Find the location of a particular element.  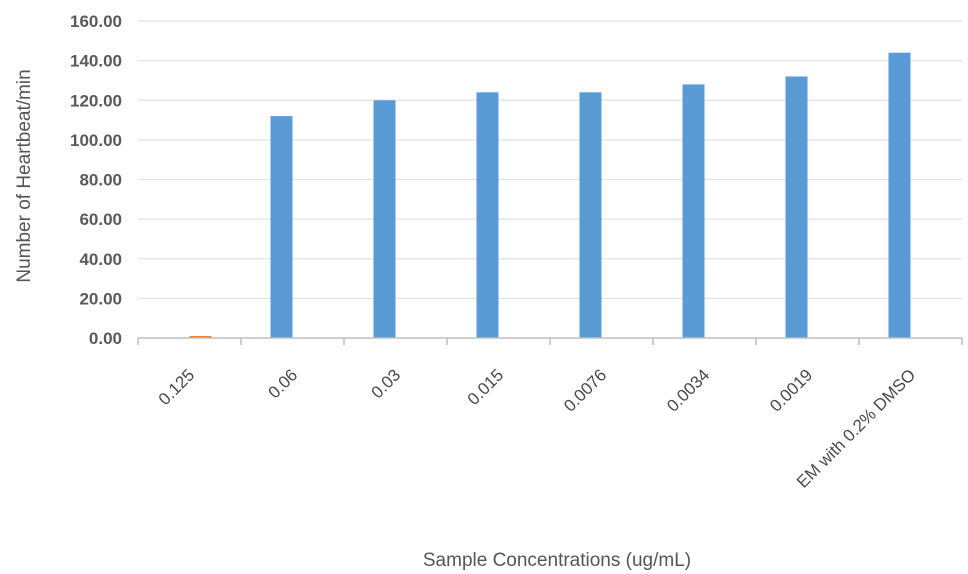

x-tick-label: EM with 0.2% DMSO is located at coordinates (856, 428).